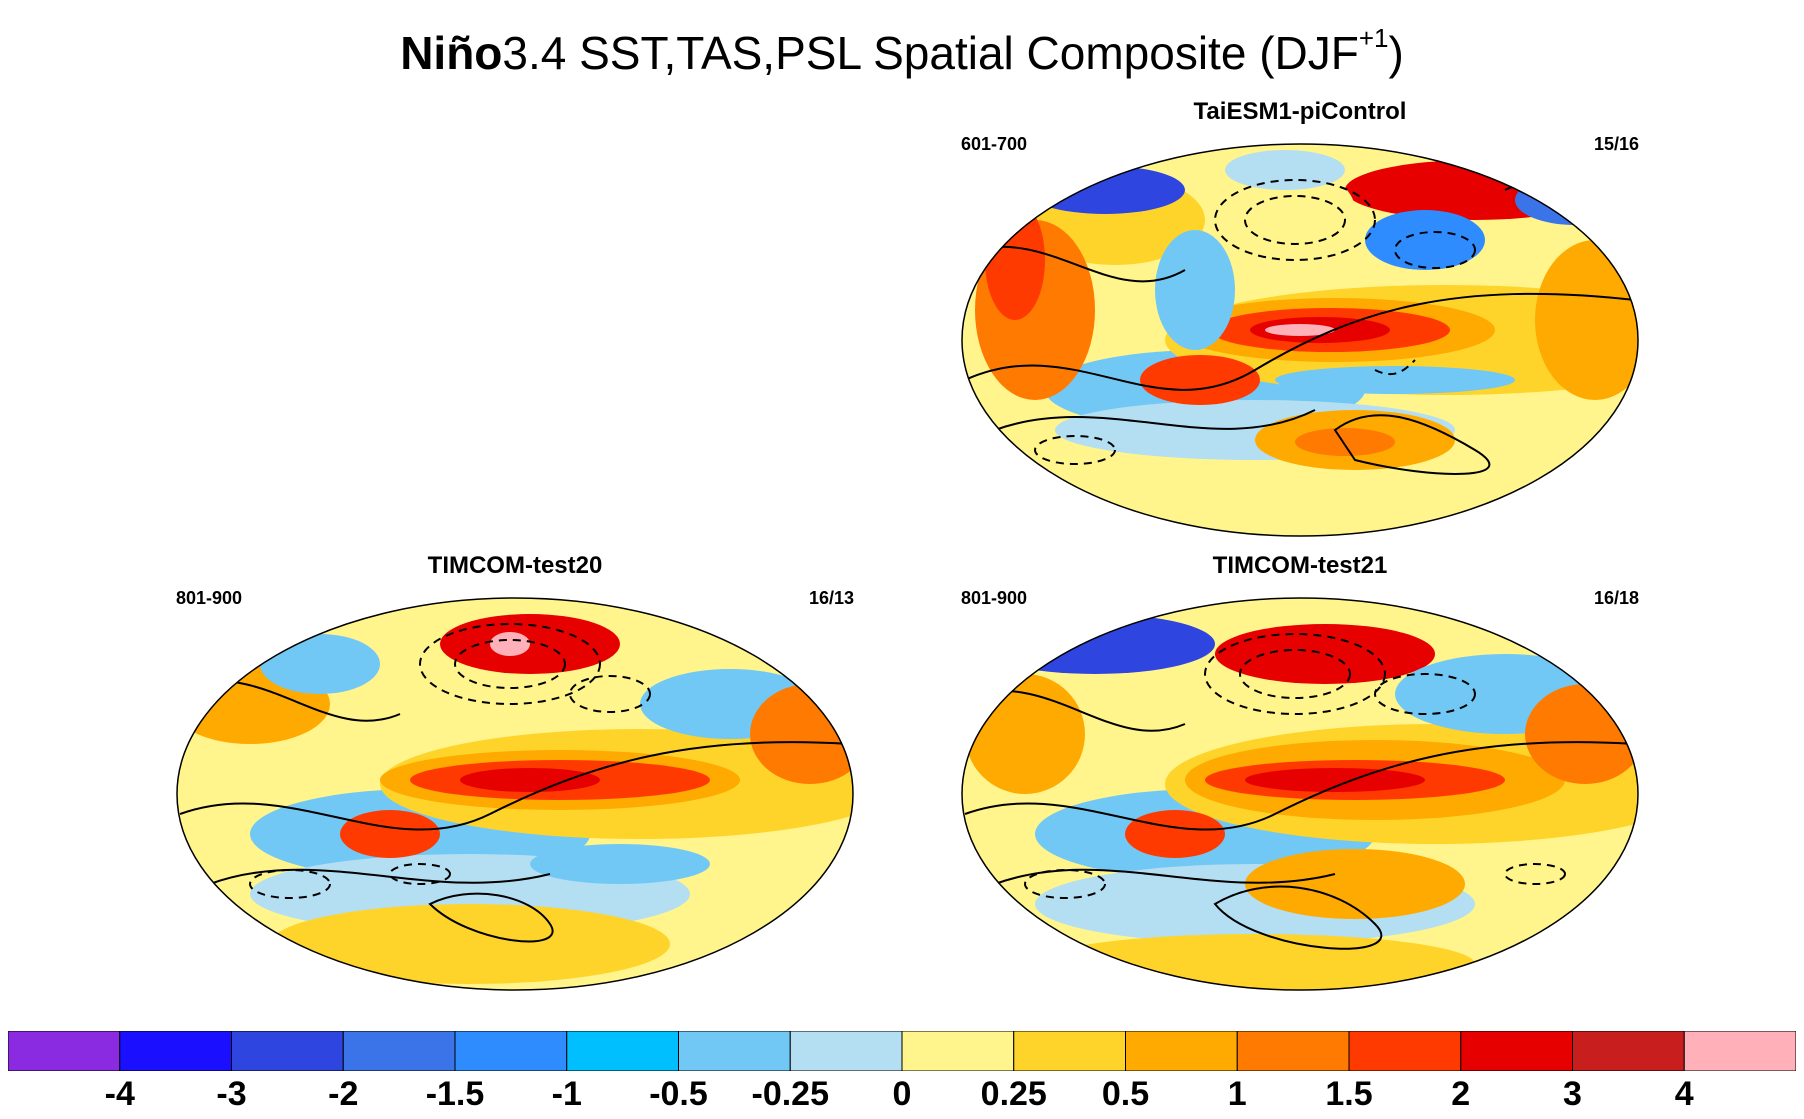  Describe the element at coordinates (119, 1094) in the screenshot. I see `colorbar-tick-label: -4` at that location.